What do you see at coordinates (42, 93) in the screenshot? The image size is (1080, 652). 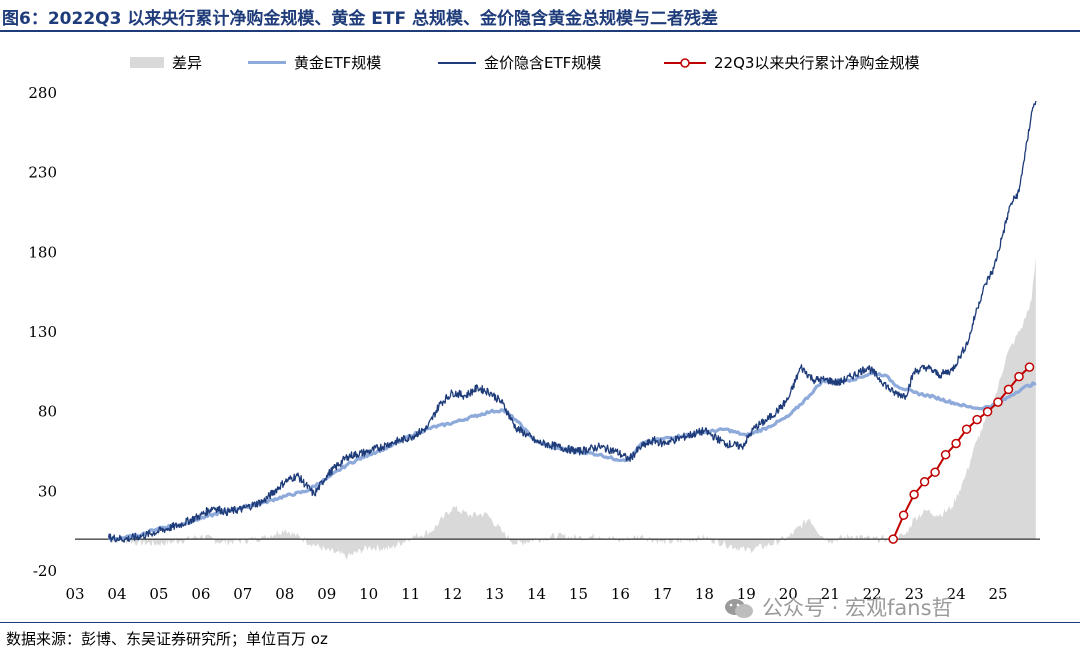 I see `y-tick-label: 280` at bounding box center [42, 93].